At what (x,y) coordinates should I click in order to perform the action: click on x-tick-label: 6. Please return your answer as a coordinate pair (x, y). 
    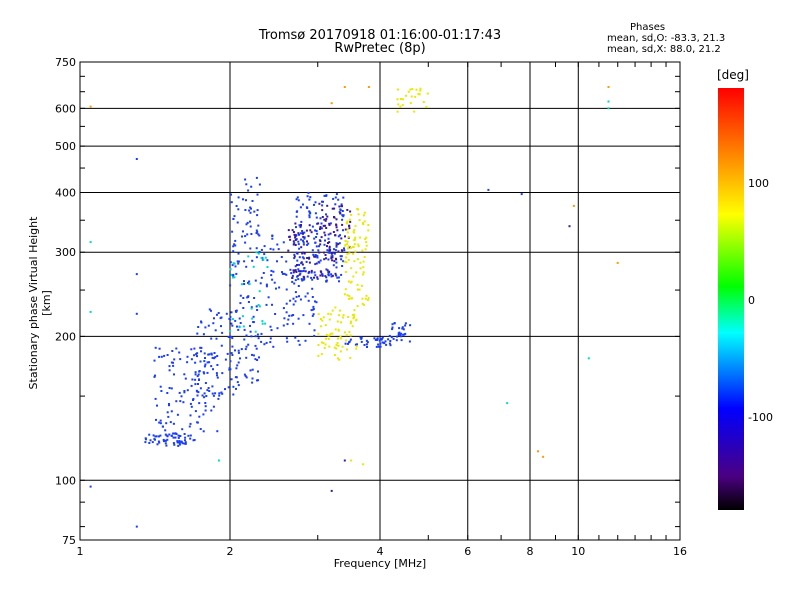
    Looking at the image, I should click on (467, 551).